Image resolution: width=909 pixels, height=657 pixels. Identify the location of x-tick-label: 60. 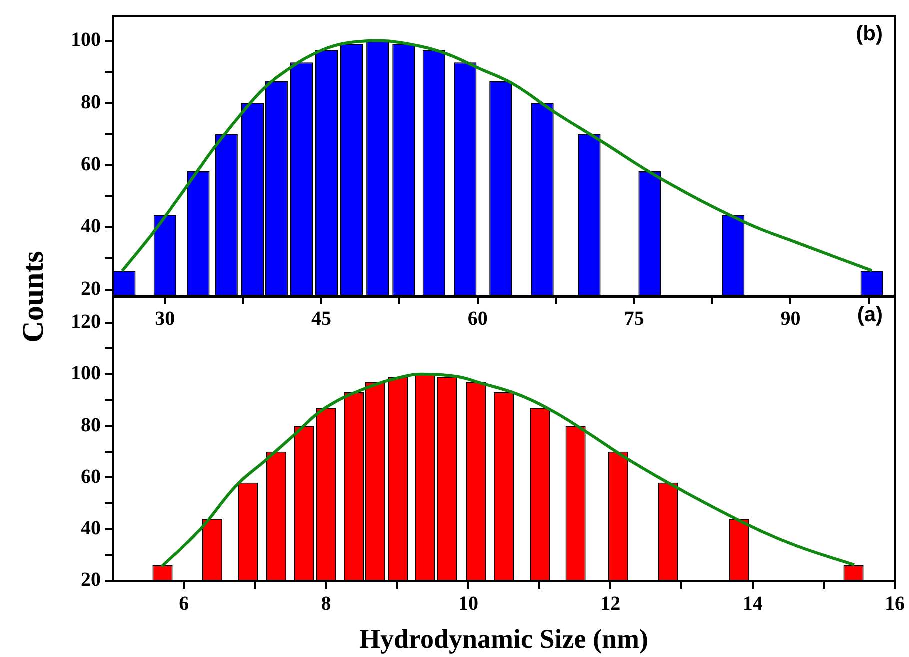
(478, 319).